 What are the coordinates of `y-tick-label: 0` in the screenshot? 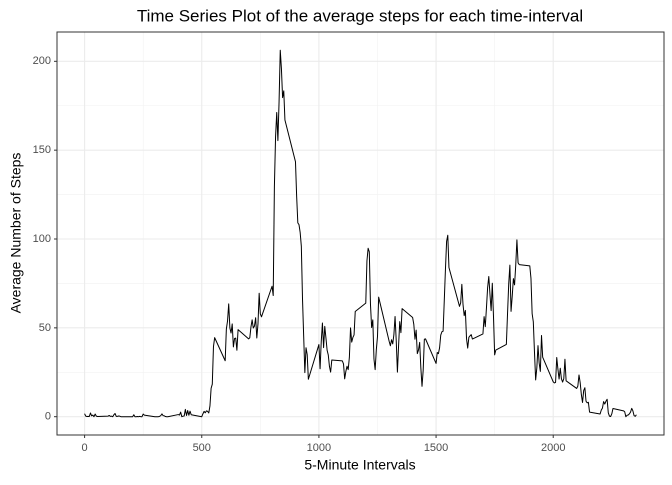 It's located at (48, 417).